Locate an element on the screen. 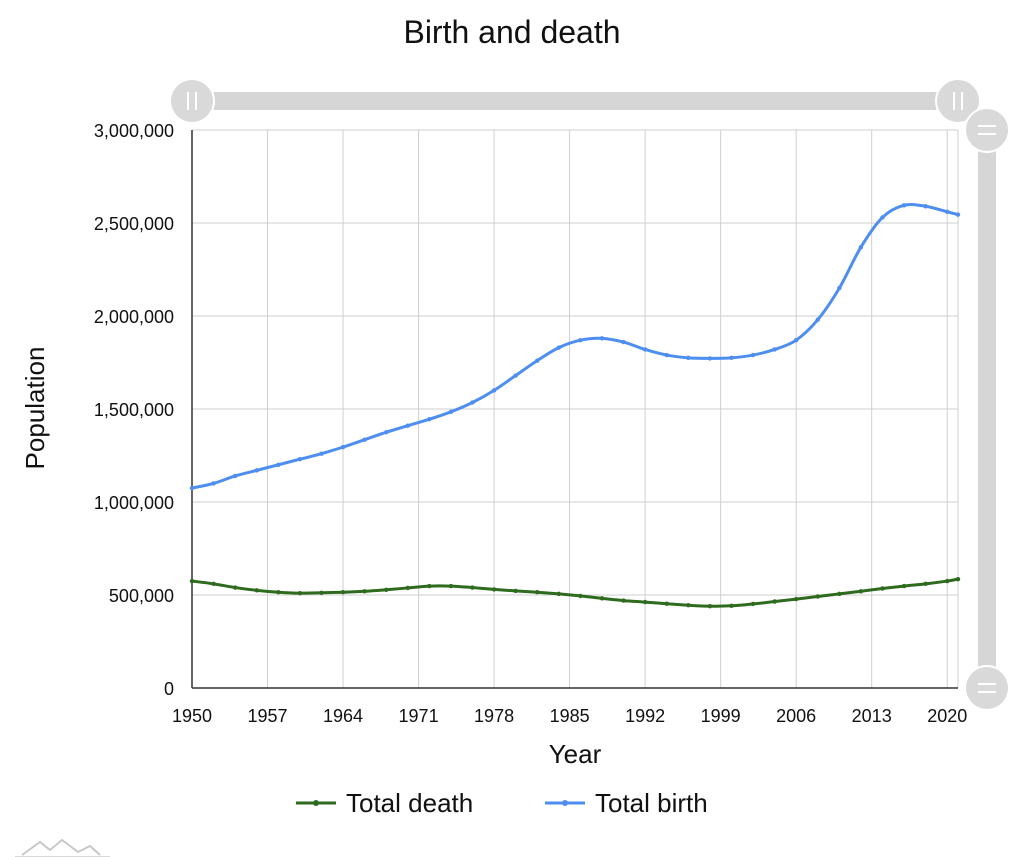 Image resolution: width=1024 pixels, height=857 pixels. legend-item-total-birth: Total birth is located at coordinates (626, 803).